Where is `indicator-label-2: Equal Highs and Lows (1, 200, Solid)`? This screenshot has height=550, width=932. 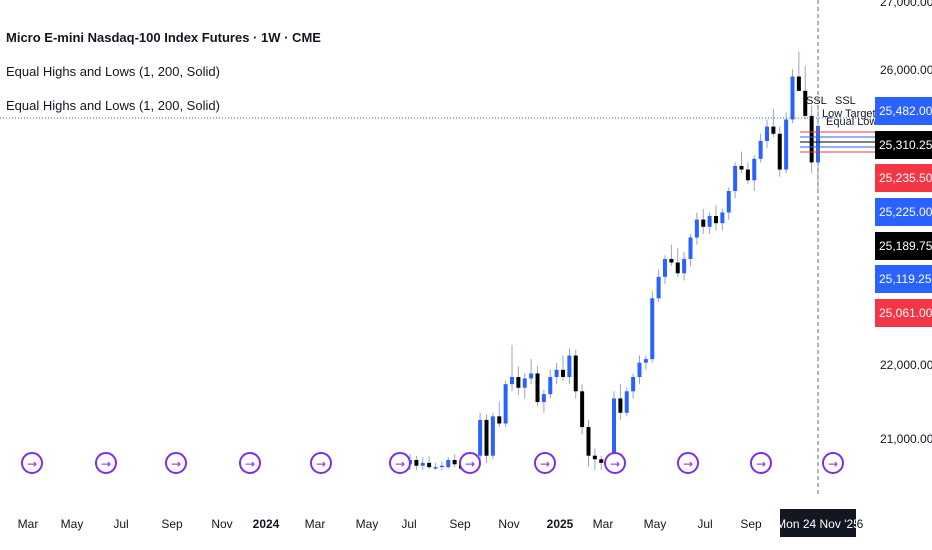 indicator-label-2: Equal Highs and Lows (1, 200, Solid) is located at coordinates (113, 105).